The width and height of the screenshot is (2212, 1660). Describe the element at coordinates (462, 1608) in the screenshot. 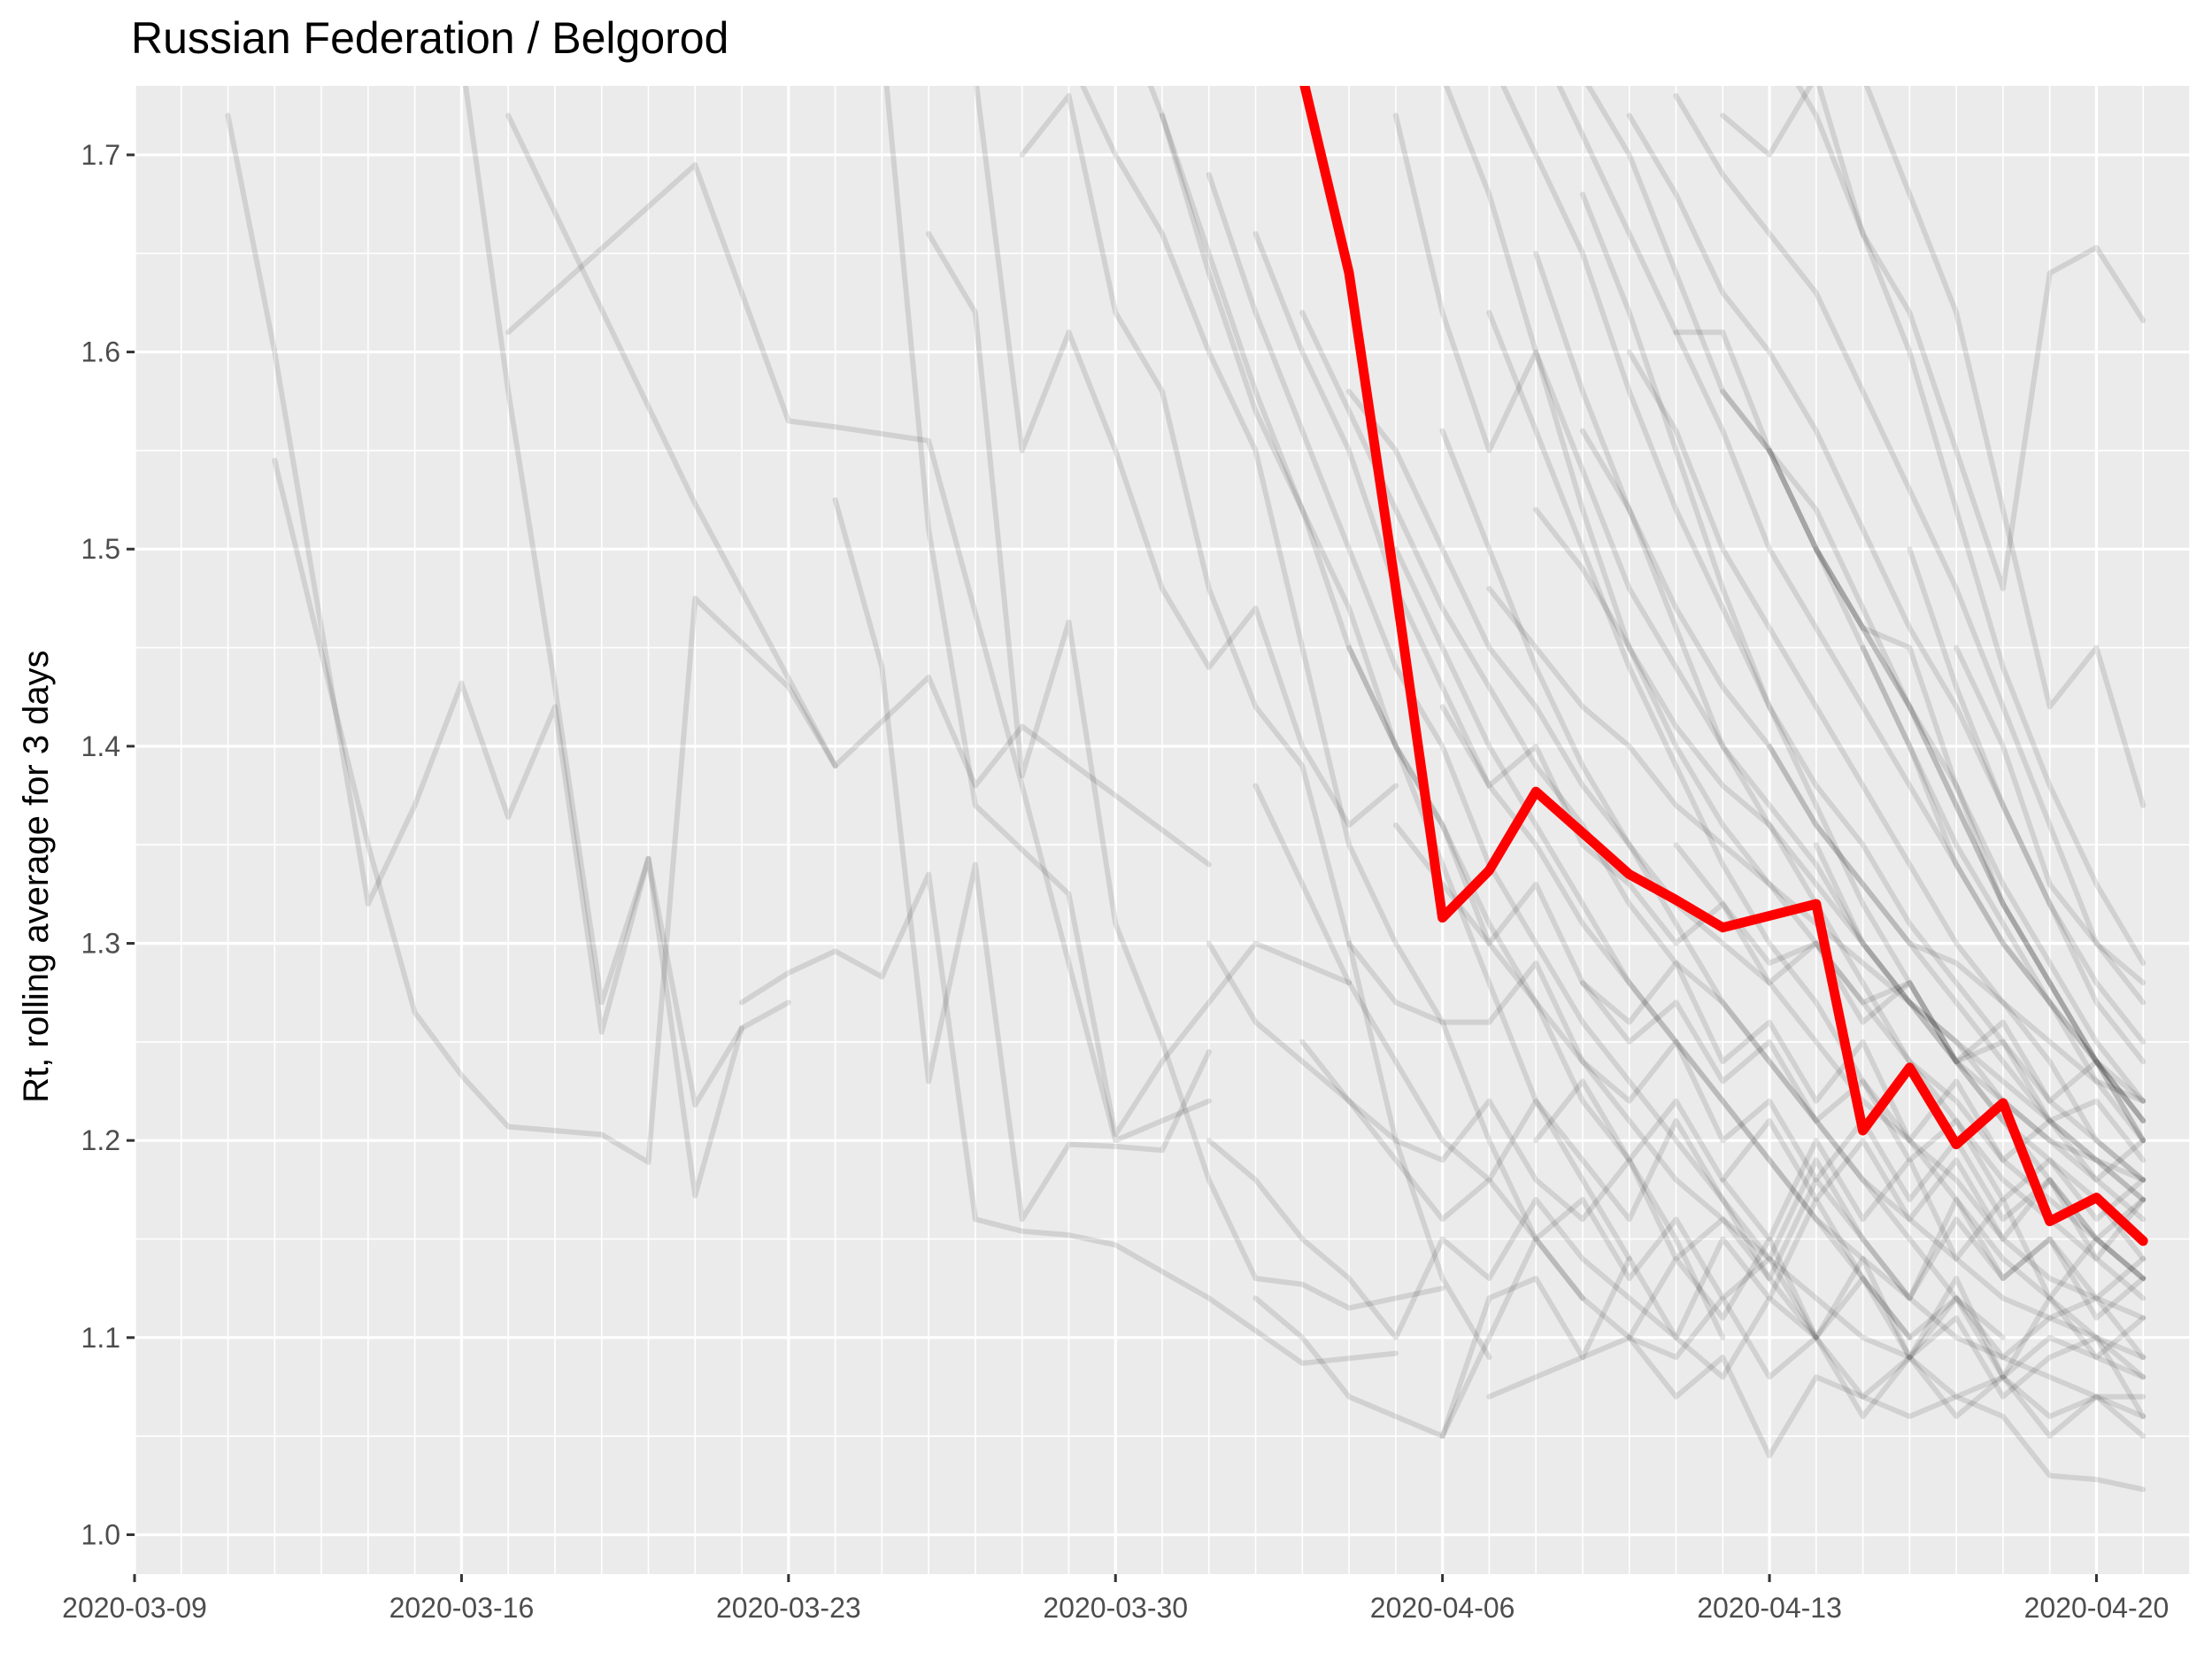

I see `x-tick-label: 2020-03-16` at that location.